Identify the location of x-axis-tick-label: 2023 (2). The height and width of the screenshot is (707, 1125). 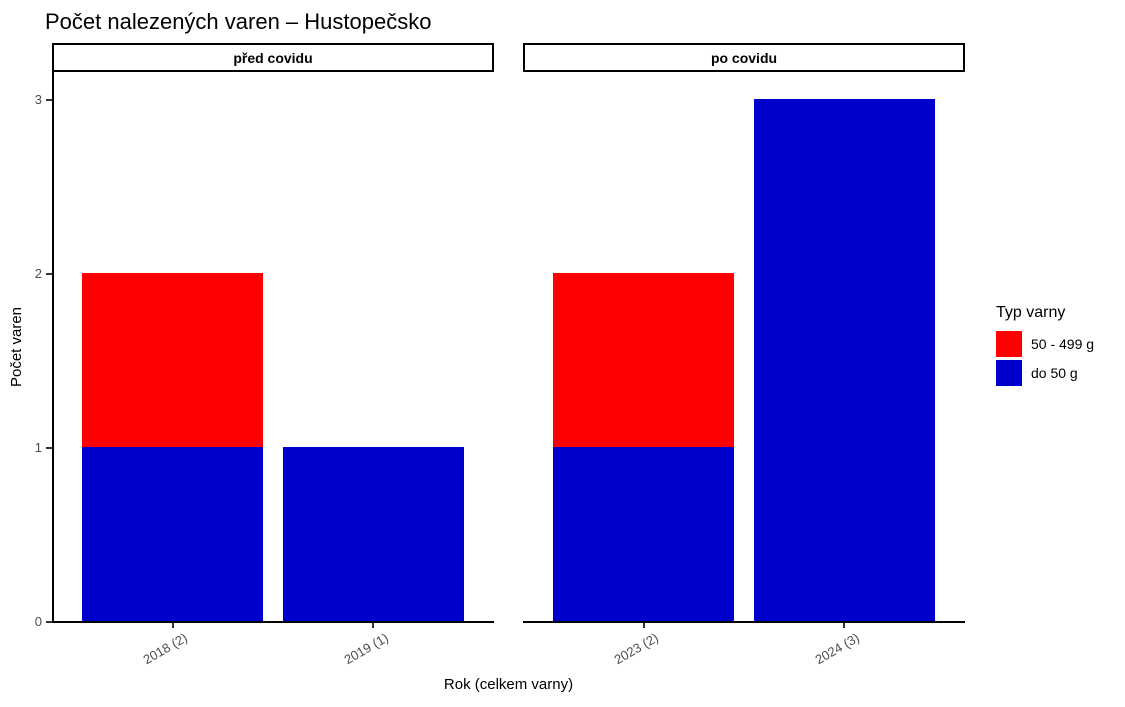
(636, 649).